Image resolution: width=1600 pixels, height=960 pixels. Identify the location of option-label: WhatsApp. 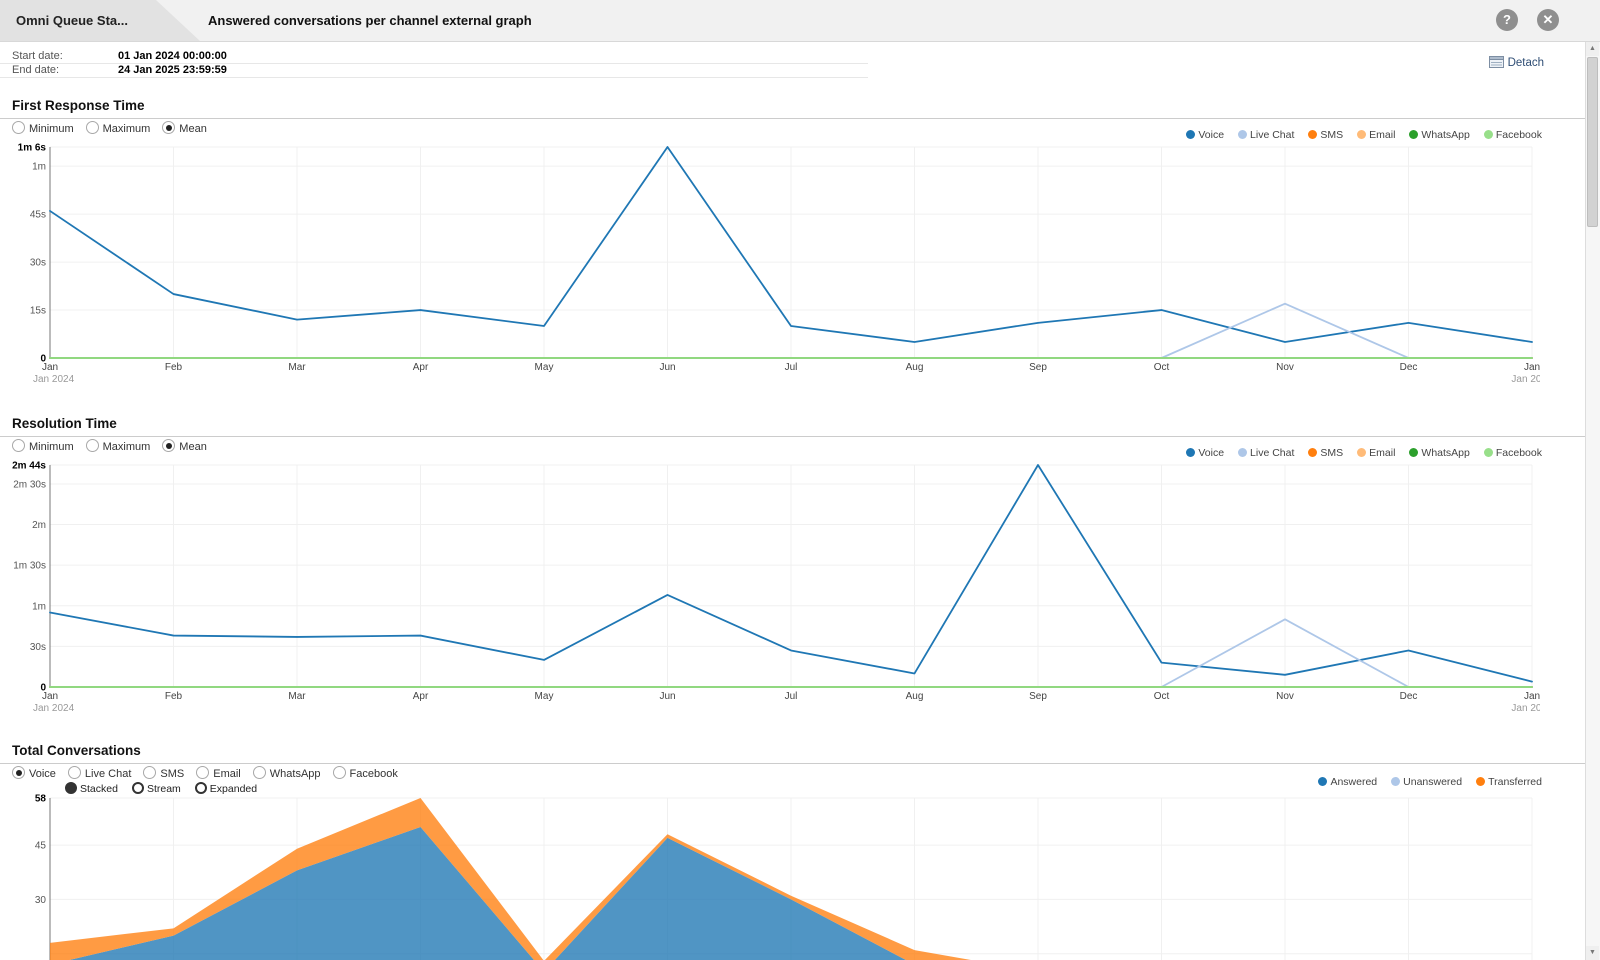
(295, 774).